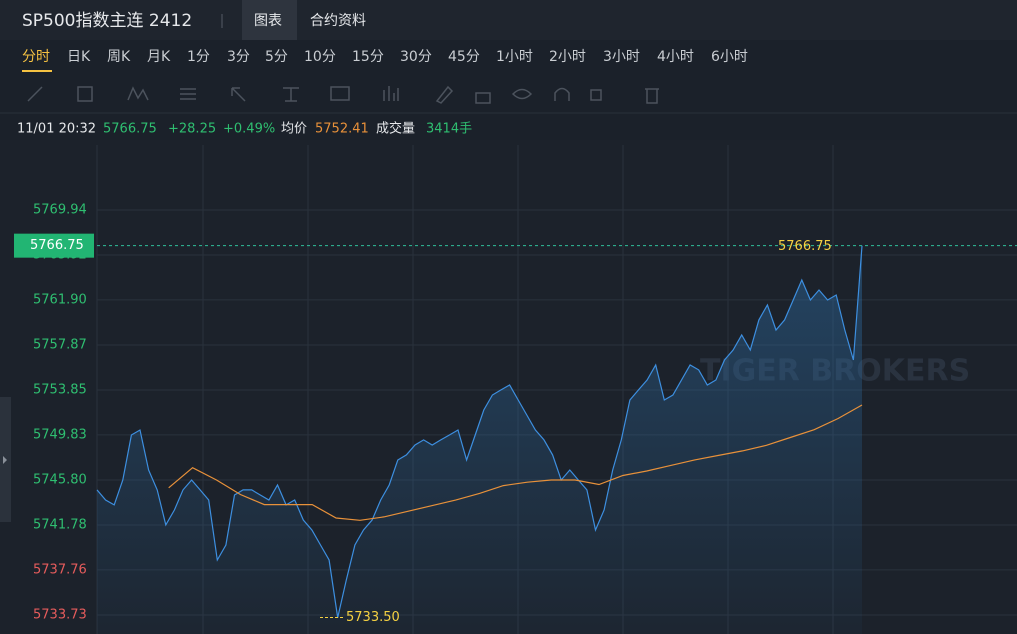 Image resolution: width=1017 pixels, height=634 pixels. I want to click on avg-line, so click(515, 462).